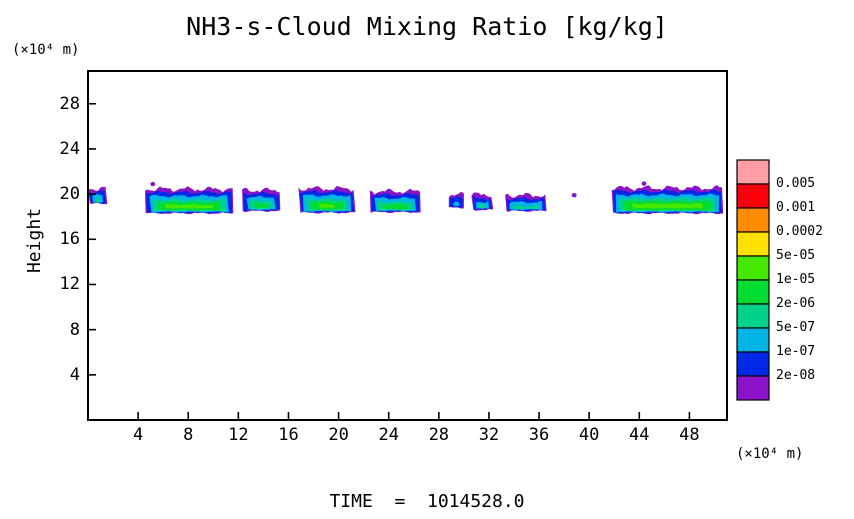 The width and height of the screenshot is (854, 519). I want to click on y-tick-label: 4, so click(74, 374).